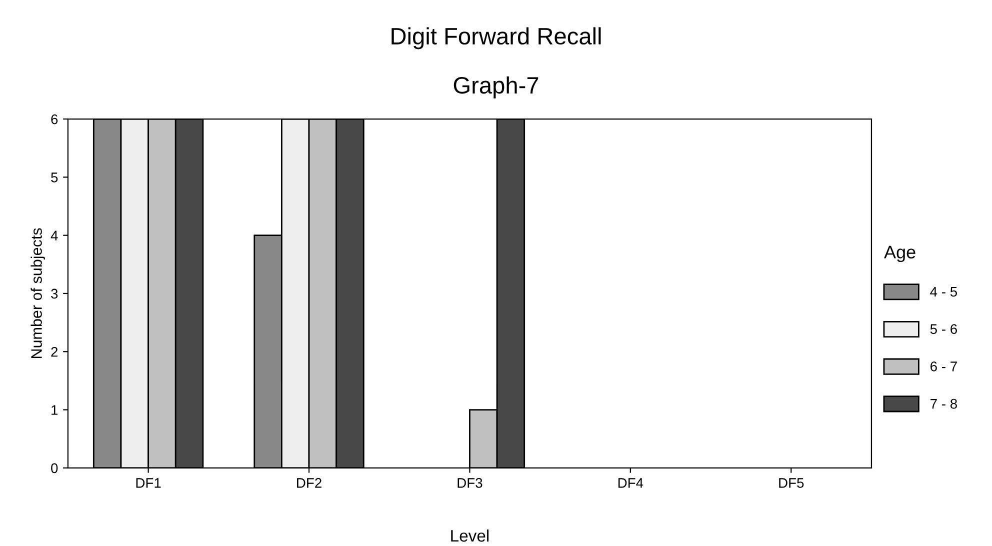 The image size is (992, 546). What do you see at coordinates (496, 38) in the screenshot?
I see `chart-title: Digit Forward Recall` at bounding box center [496, 38].